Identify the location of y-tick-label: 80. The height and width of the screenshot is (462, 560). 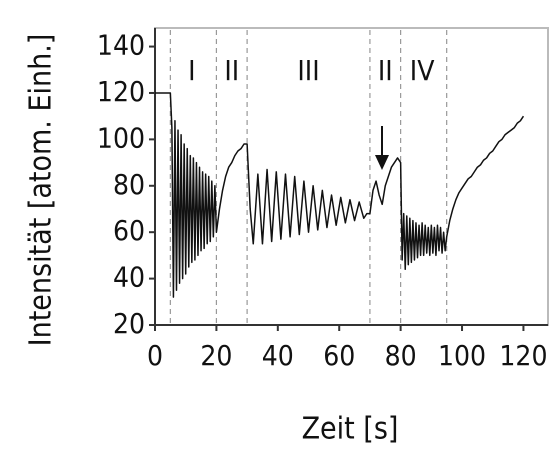
(129, 184).